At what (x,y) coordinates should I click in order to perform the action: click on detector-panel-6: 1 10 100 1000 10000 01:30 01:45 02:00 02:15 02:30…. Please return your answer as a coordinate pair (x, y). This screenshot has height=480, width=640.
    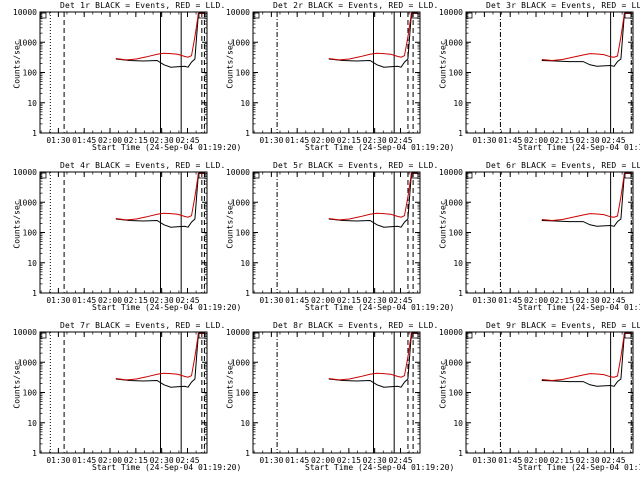
    Looking at the image, I should click on (533, 240).